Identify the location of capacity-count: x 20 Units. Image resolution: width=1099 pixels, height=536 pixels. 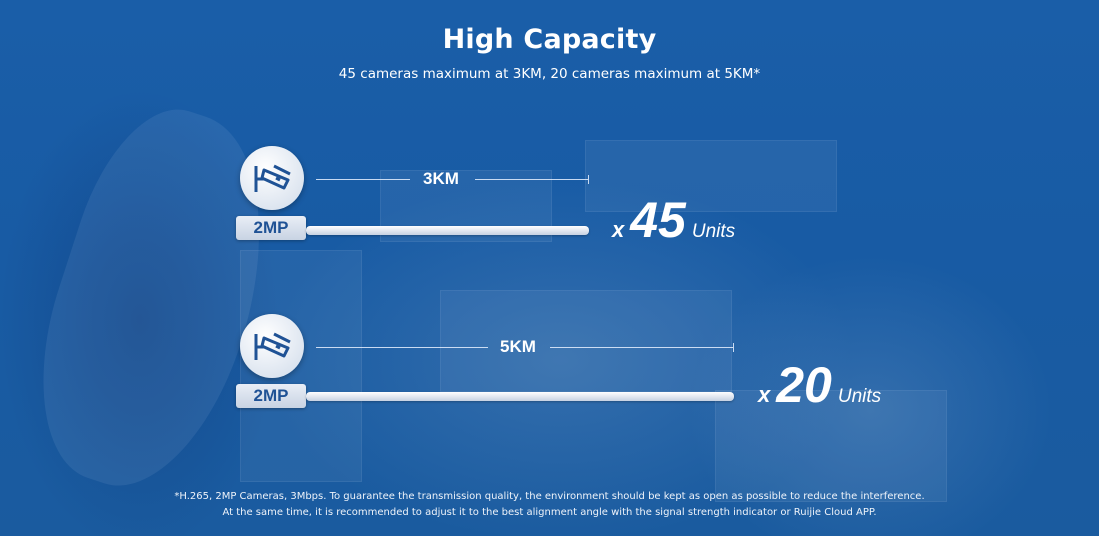
(819, 385).